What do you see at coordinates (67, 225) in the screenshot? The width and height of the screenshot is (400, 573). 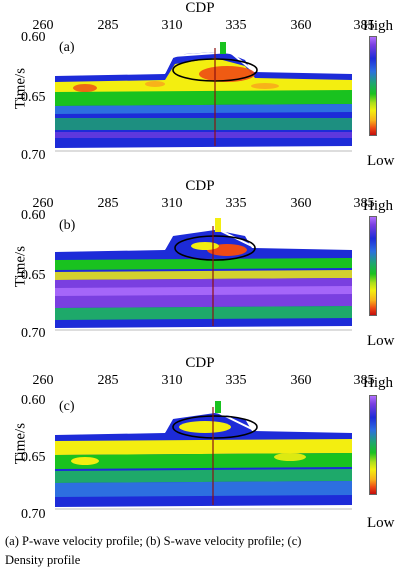 I see `panel-label: (b)` at bounding box center [67, 225].